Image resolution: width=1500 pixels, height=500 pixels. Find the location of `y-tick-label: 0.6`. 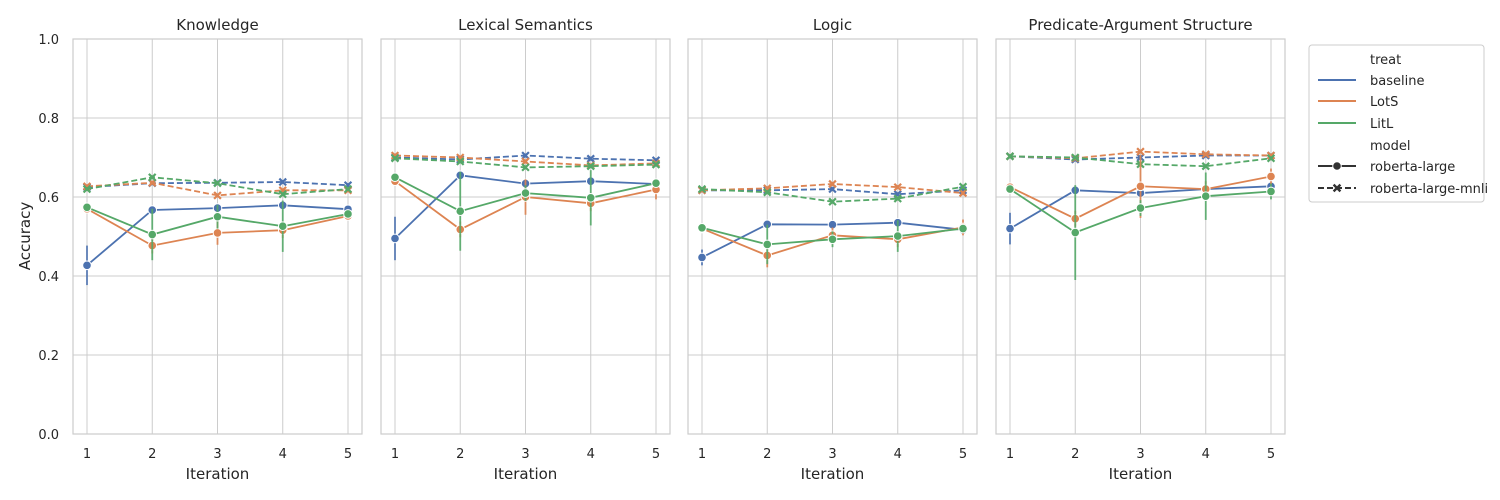

y-tick-label: 0.6 is located at coordinates (48, 198).